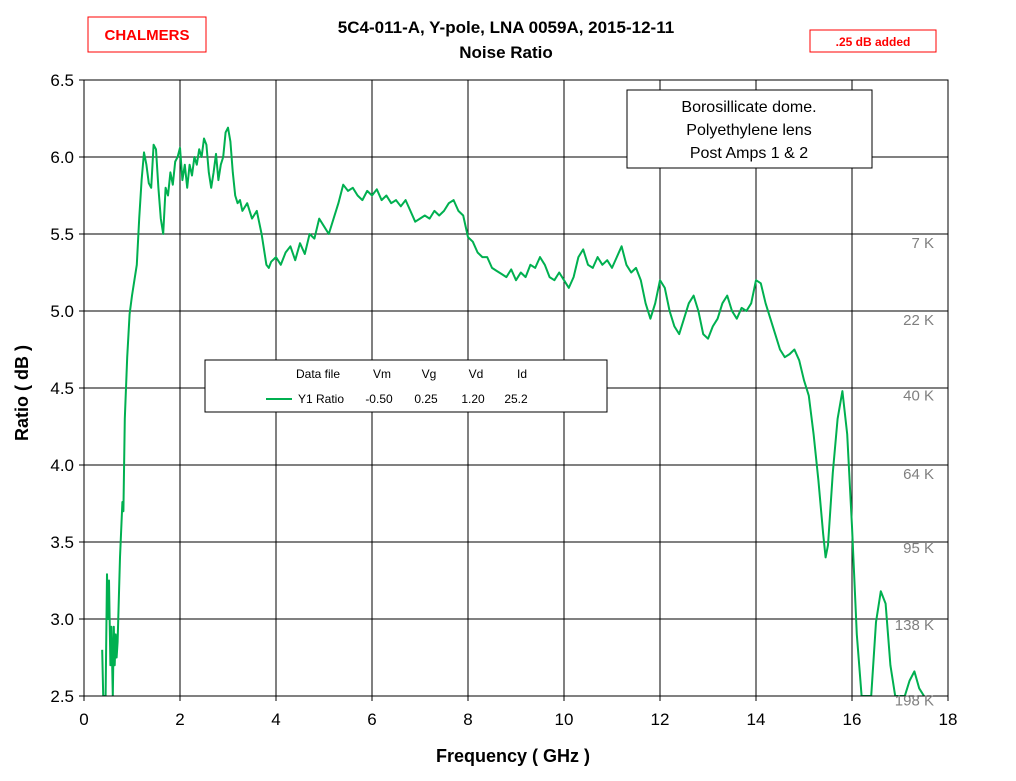 The height and width of the screenshot is (781, 1016). What do you see at coordinates (918, 396) in the screenshot?
I see `temperature-label: 40 K` at bounding box center [918, 396].